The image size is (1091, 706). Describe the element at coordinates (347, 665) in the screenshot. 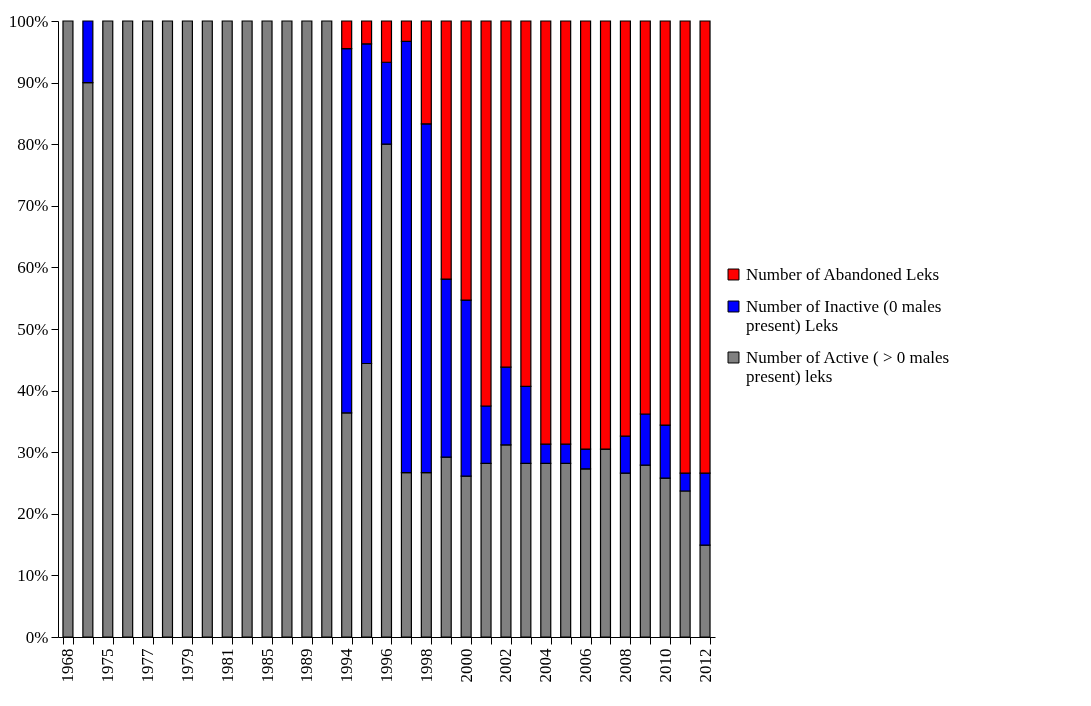

I see `x-tick-label: 1994` at that location.